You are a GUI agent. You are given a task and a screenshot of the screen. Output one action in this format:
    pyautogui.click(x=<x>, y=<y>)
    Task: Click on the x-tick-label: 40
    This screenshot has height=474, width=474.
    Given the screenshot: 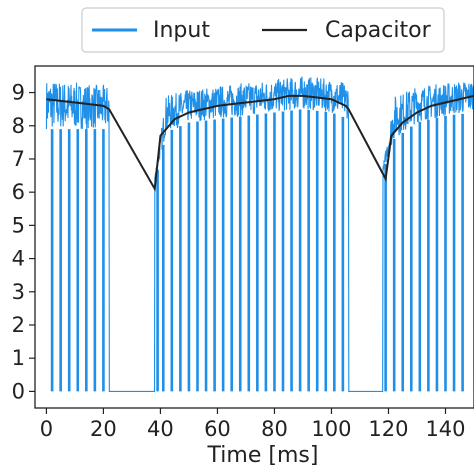 What is the action you would take?
    pyautogui.click(x=160, y=429)
    